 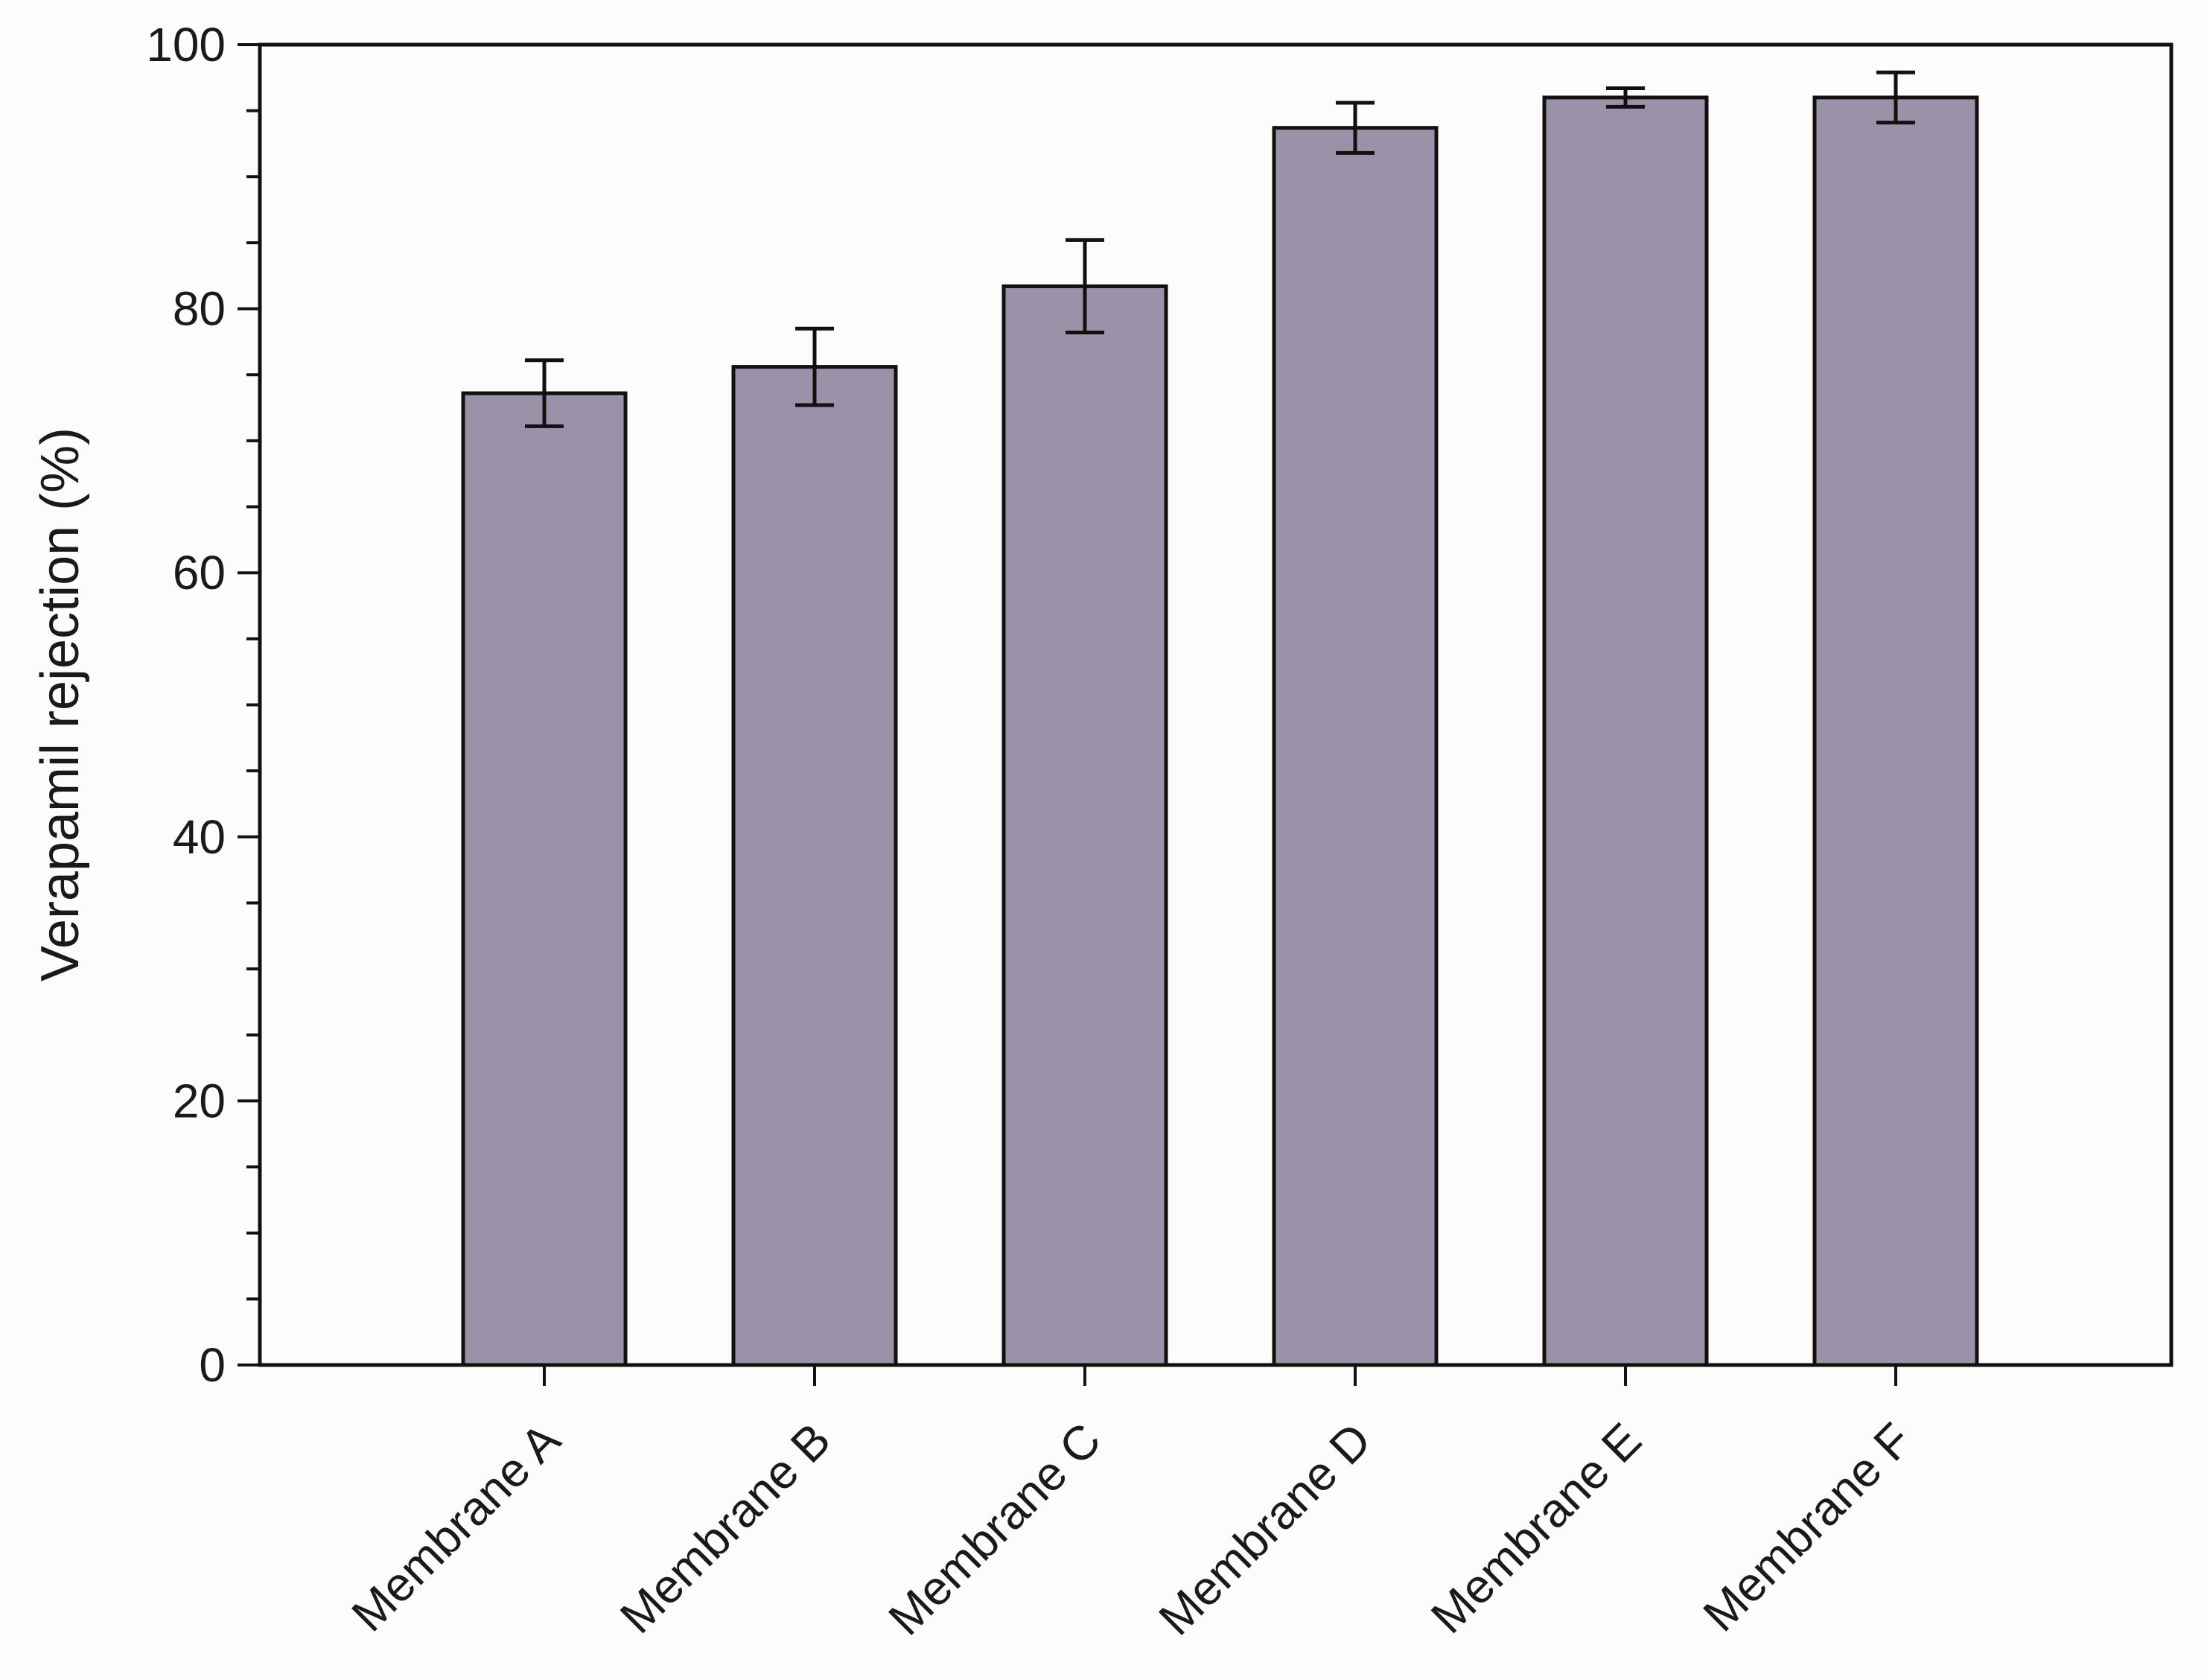 I want to click on y-axis-title: Verapamil rejection (%), so click(x=60, y=704).